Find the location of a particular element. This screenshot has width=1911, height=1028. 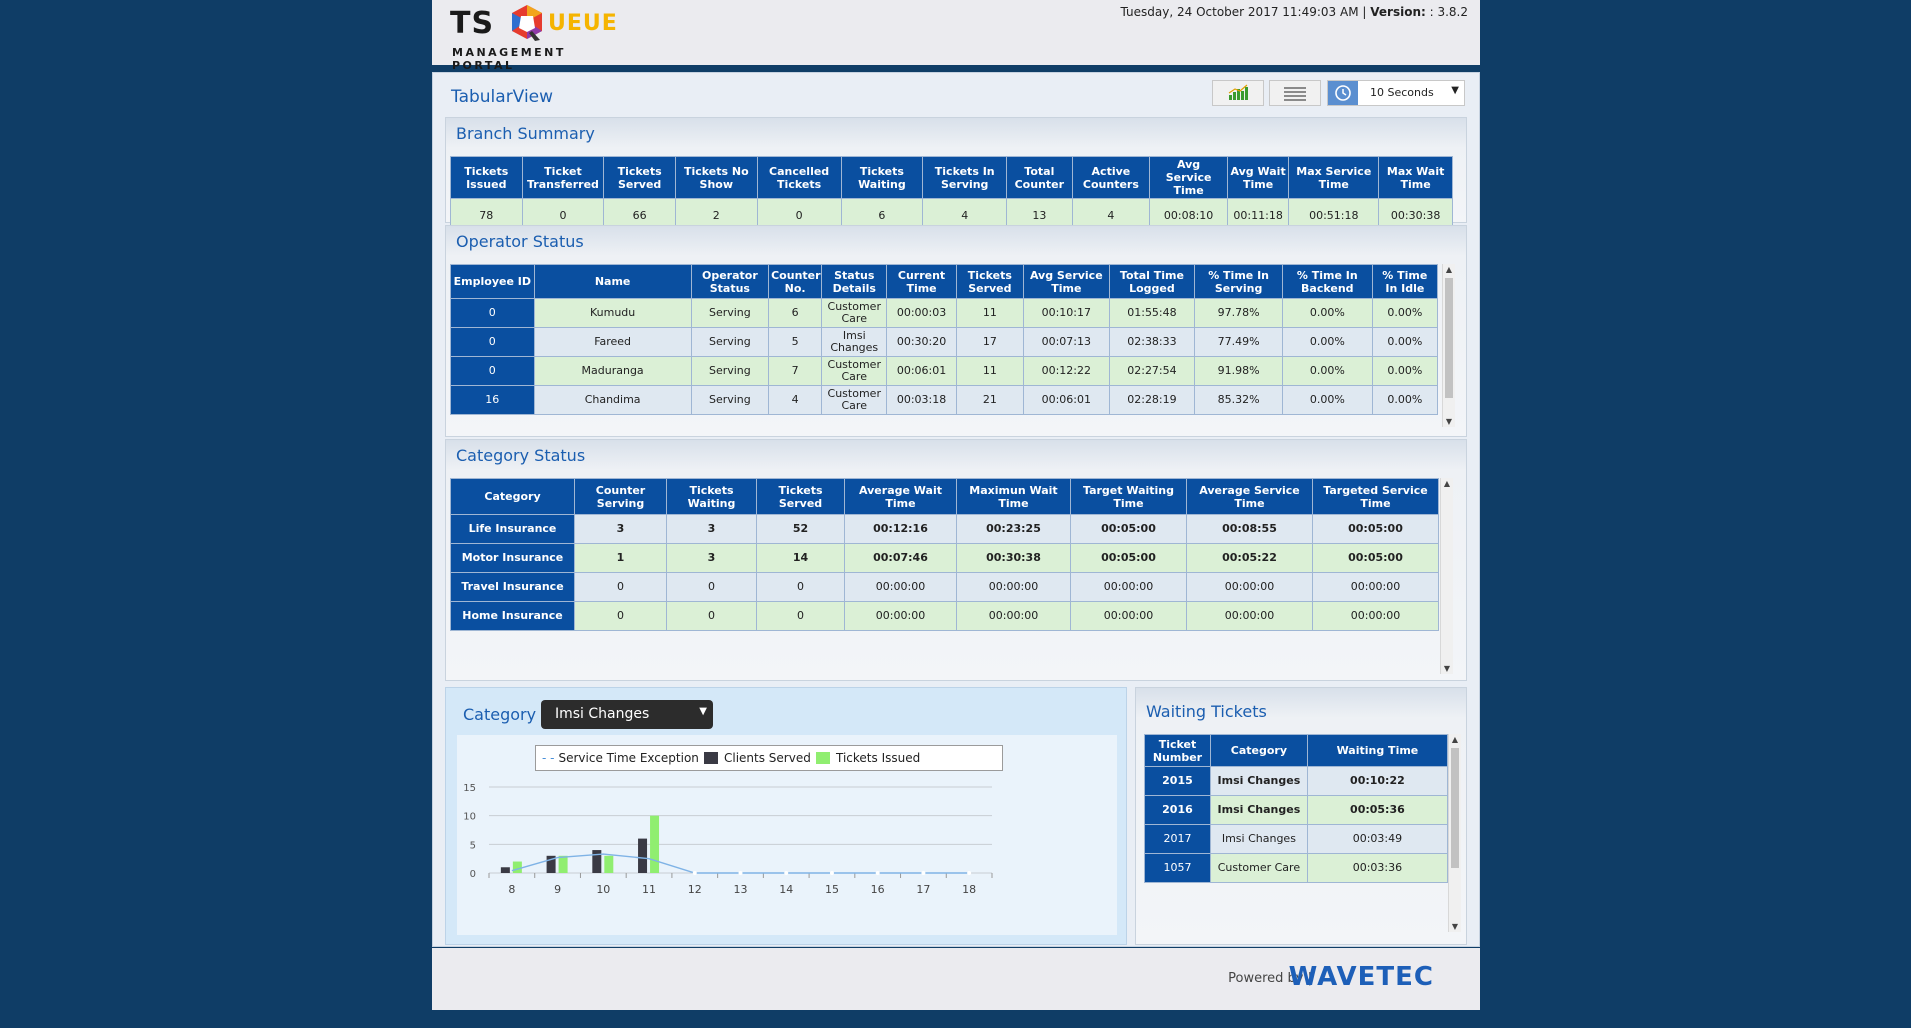

legend-label: Clients Served is located at coordinates (767, 758).